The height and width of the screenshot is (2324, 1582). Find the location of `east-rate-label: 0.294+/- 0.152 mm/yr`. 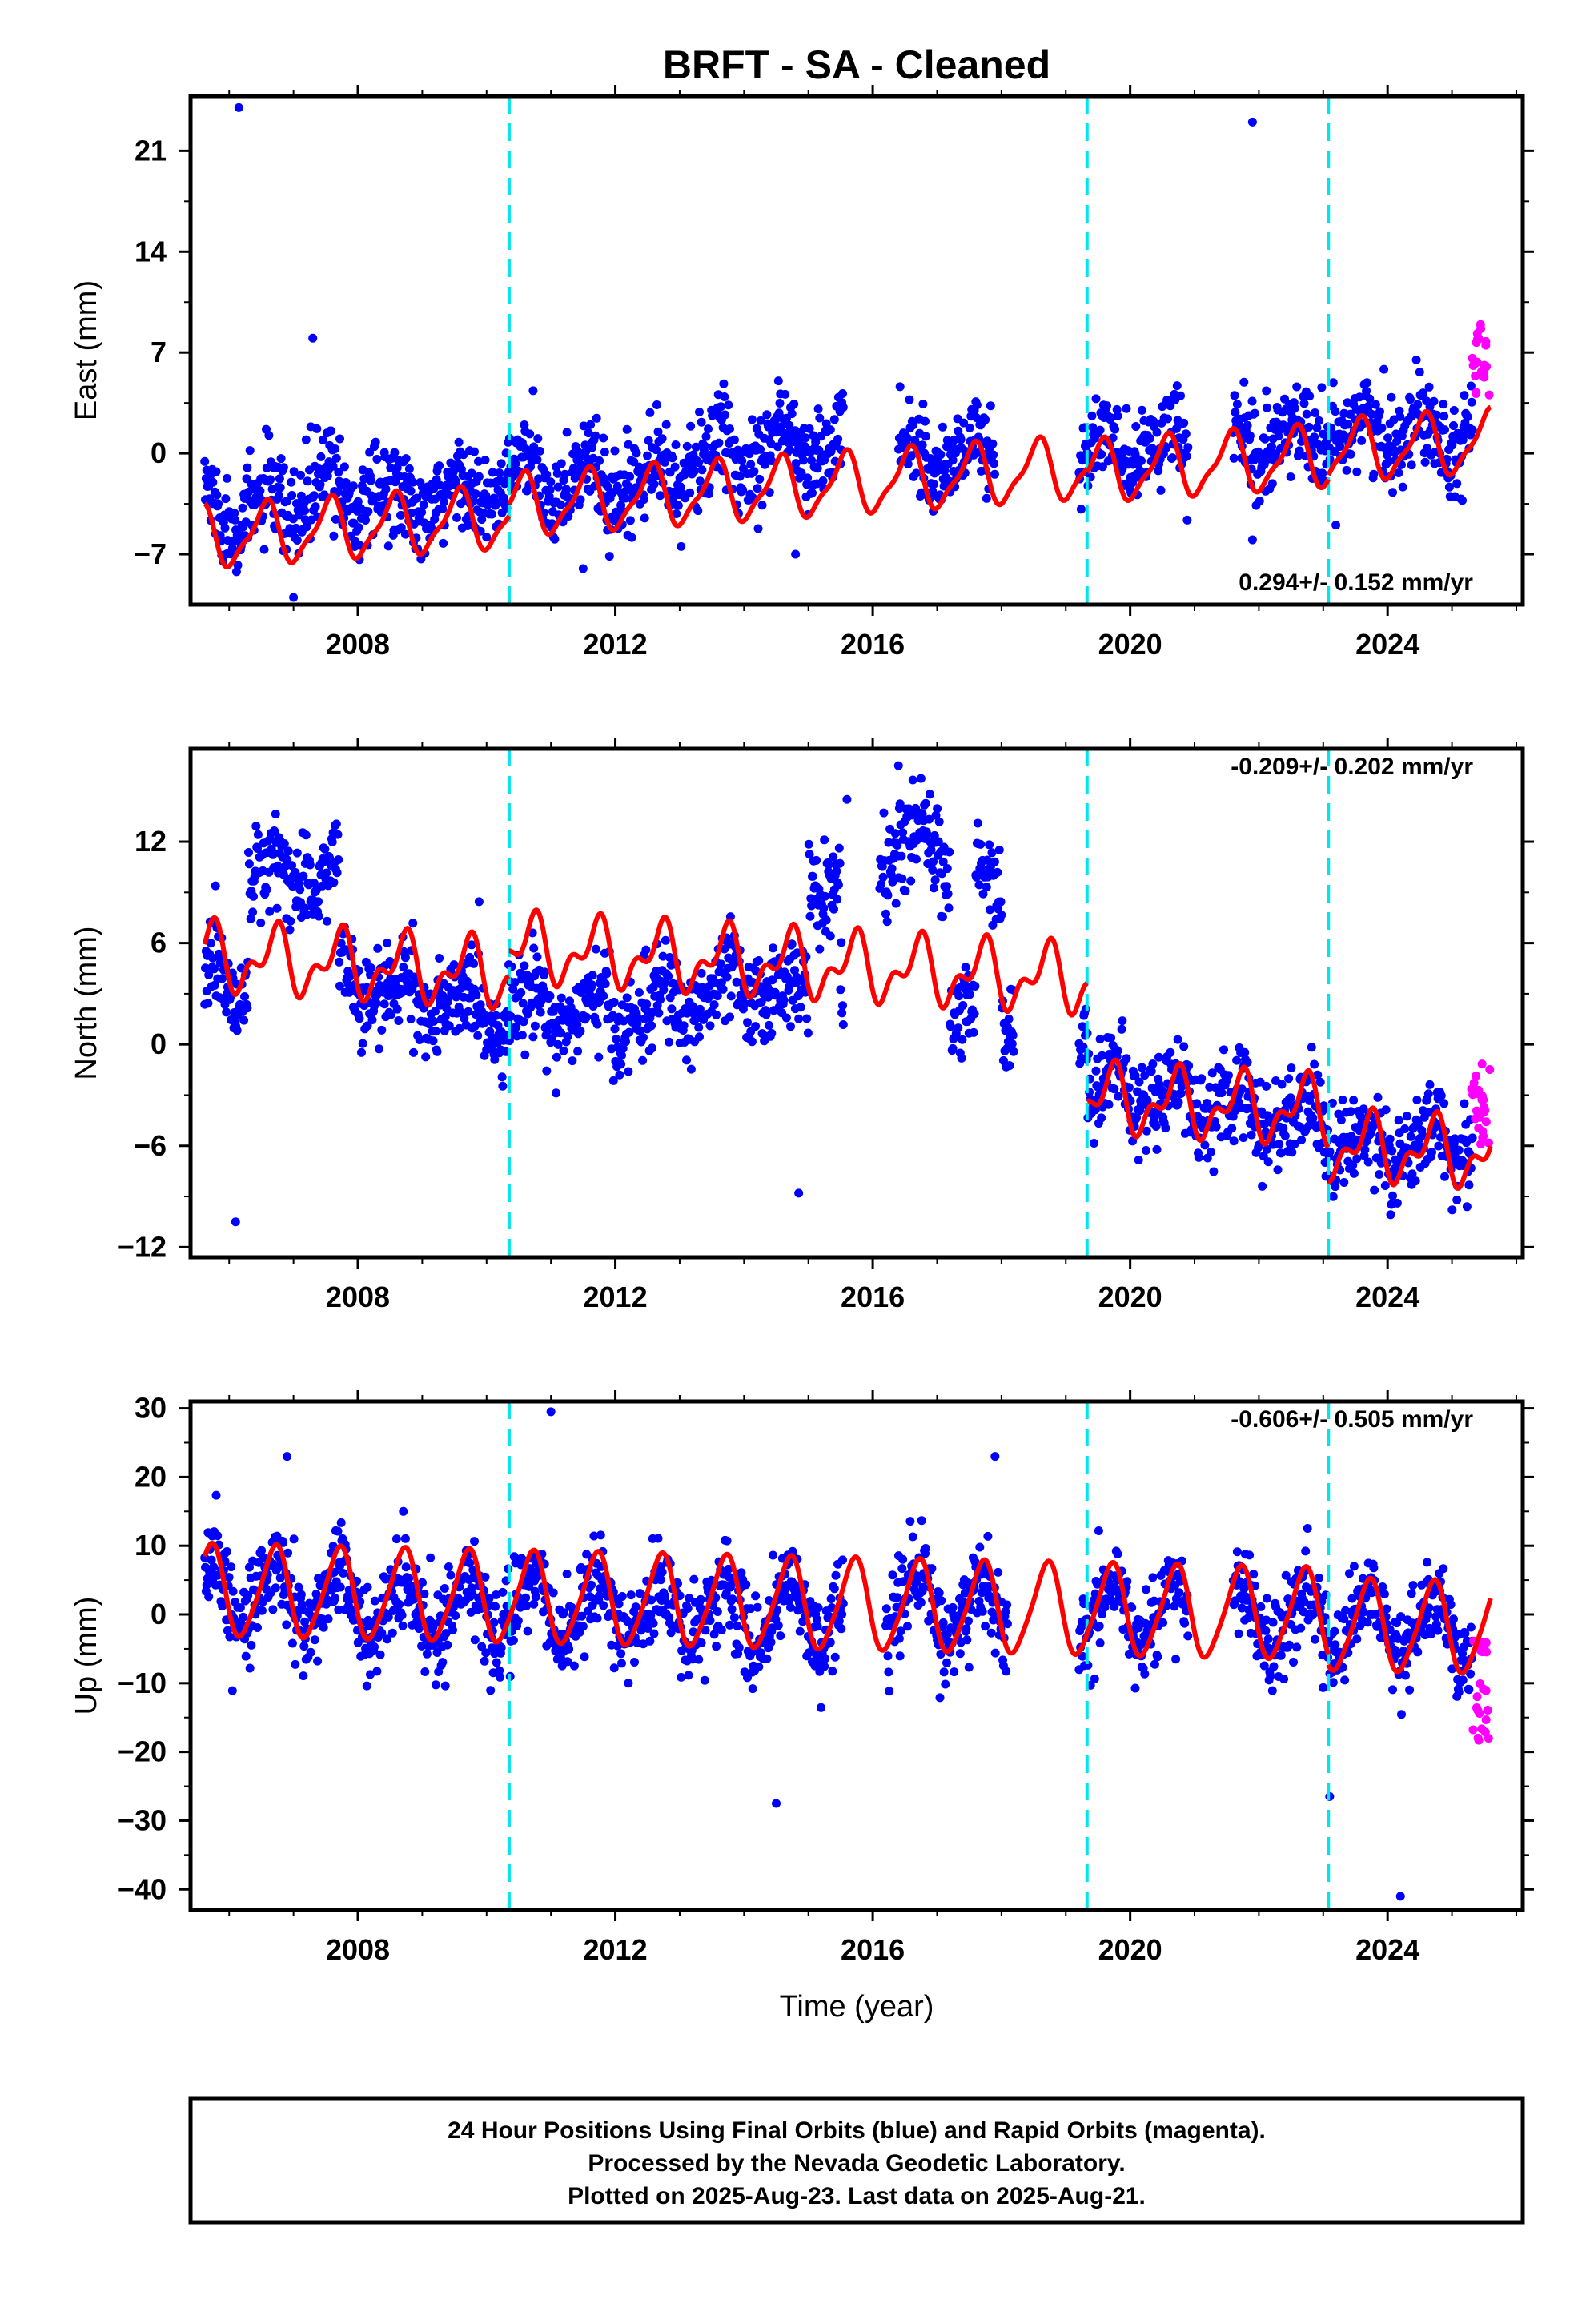

east-rate-label: 0.294+/- 0.152 mm/yr is located at coordinates (1356, 582).